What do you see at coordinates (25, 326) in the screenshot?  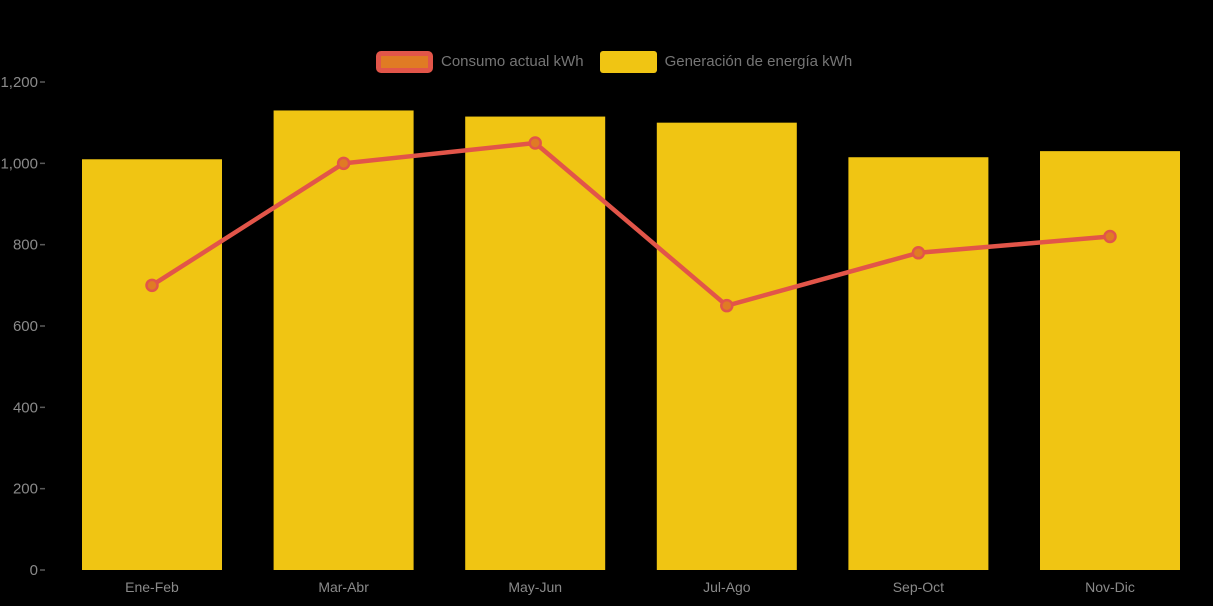 I see `y-axis-tick-label: 600` at bounding box center [25, 326].